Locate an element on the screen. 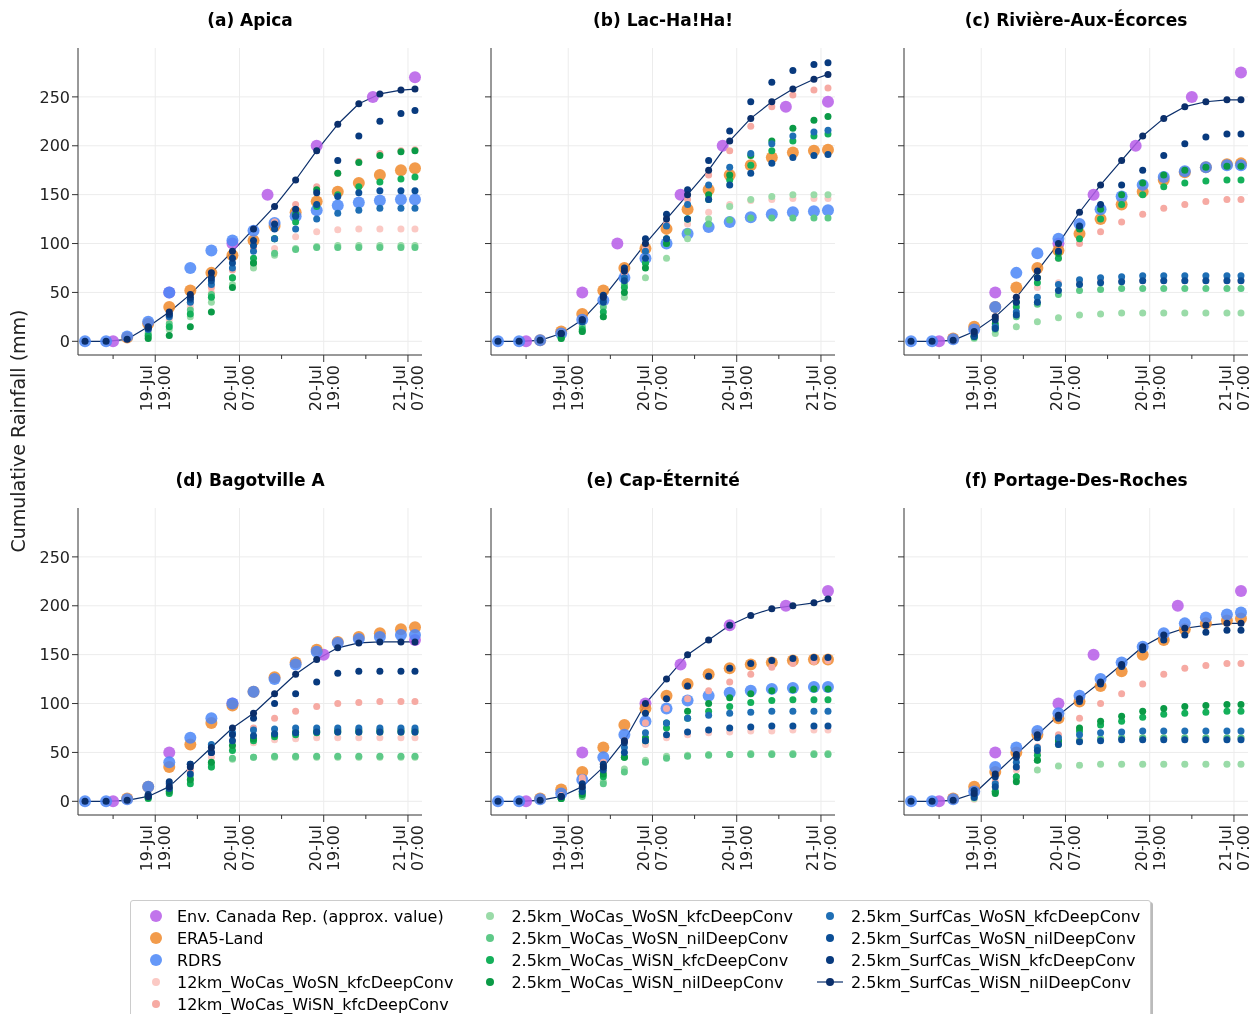  chart-title: (e) Cap-Éternité is located at coordinates (663, 480).